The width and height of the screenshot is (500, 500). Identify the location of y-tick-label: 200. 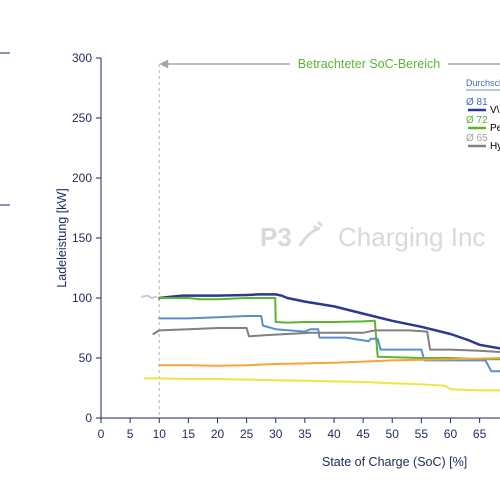
(82, 178).